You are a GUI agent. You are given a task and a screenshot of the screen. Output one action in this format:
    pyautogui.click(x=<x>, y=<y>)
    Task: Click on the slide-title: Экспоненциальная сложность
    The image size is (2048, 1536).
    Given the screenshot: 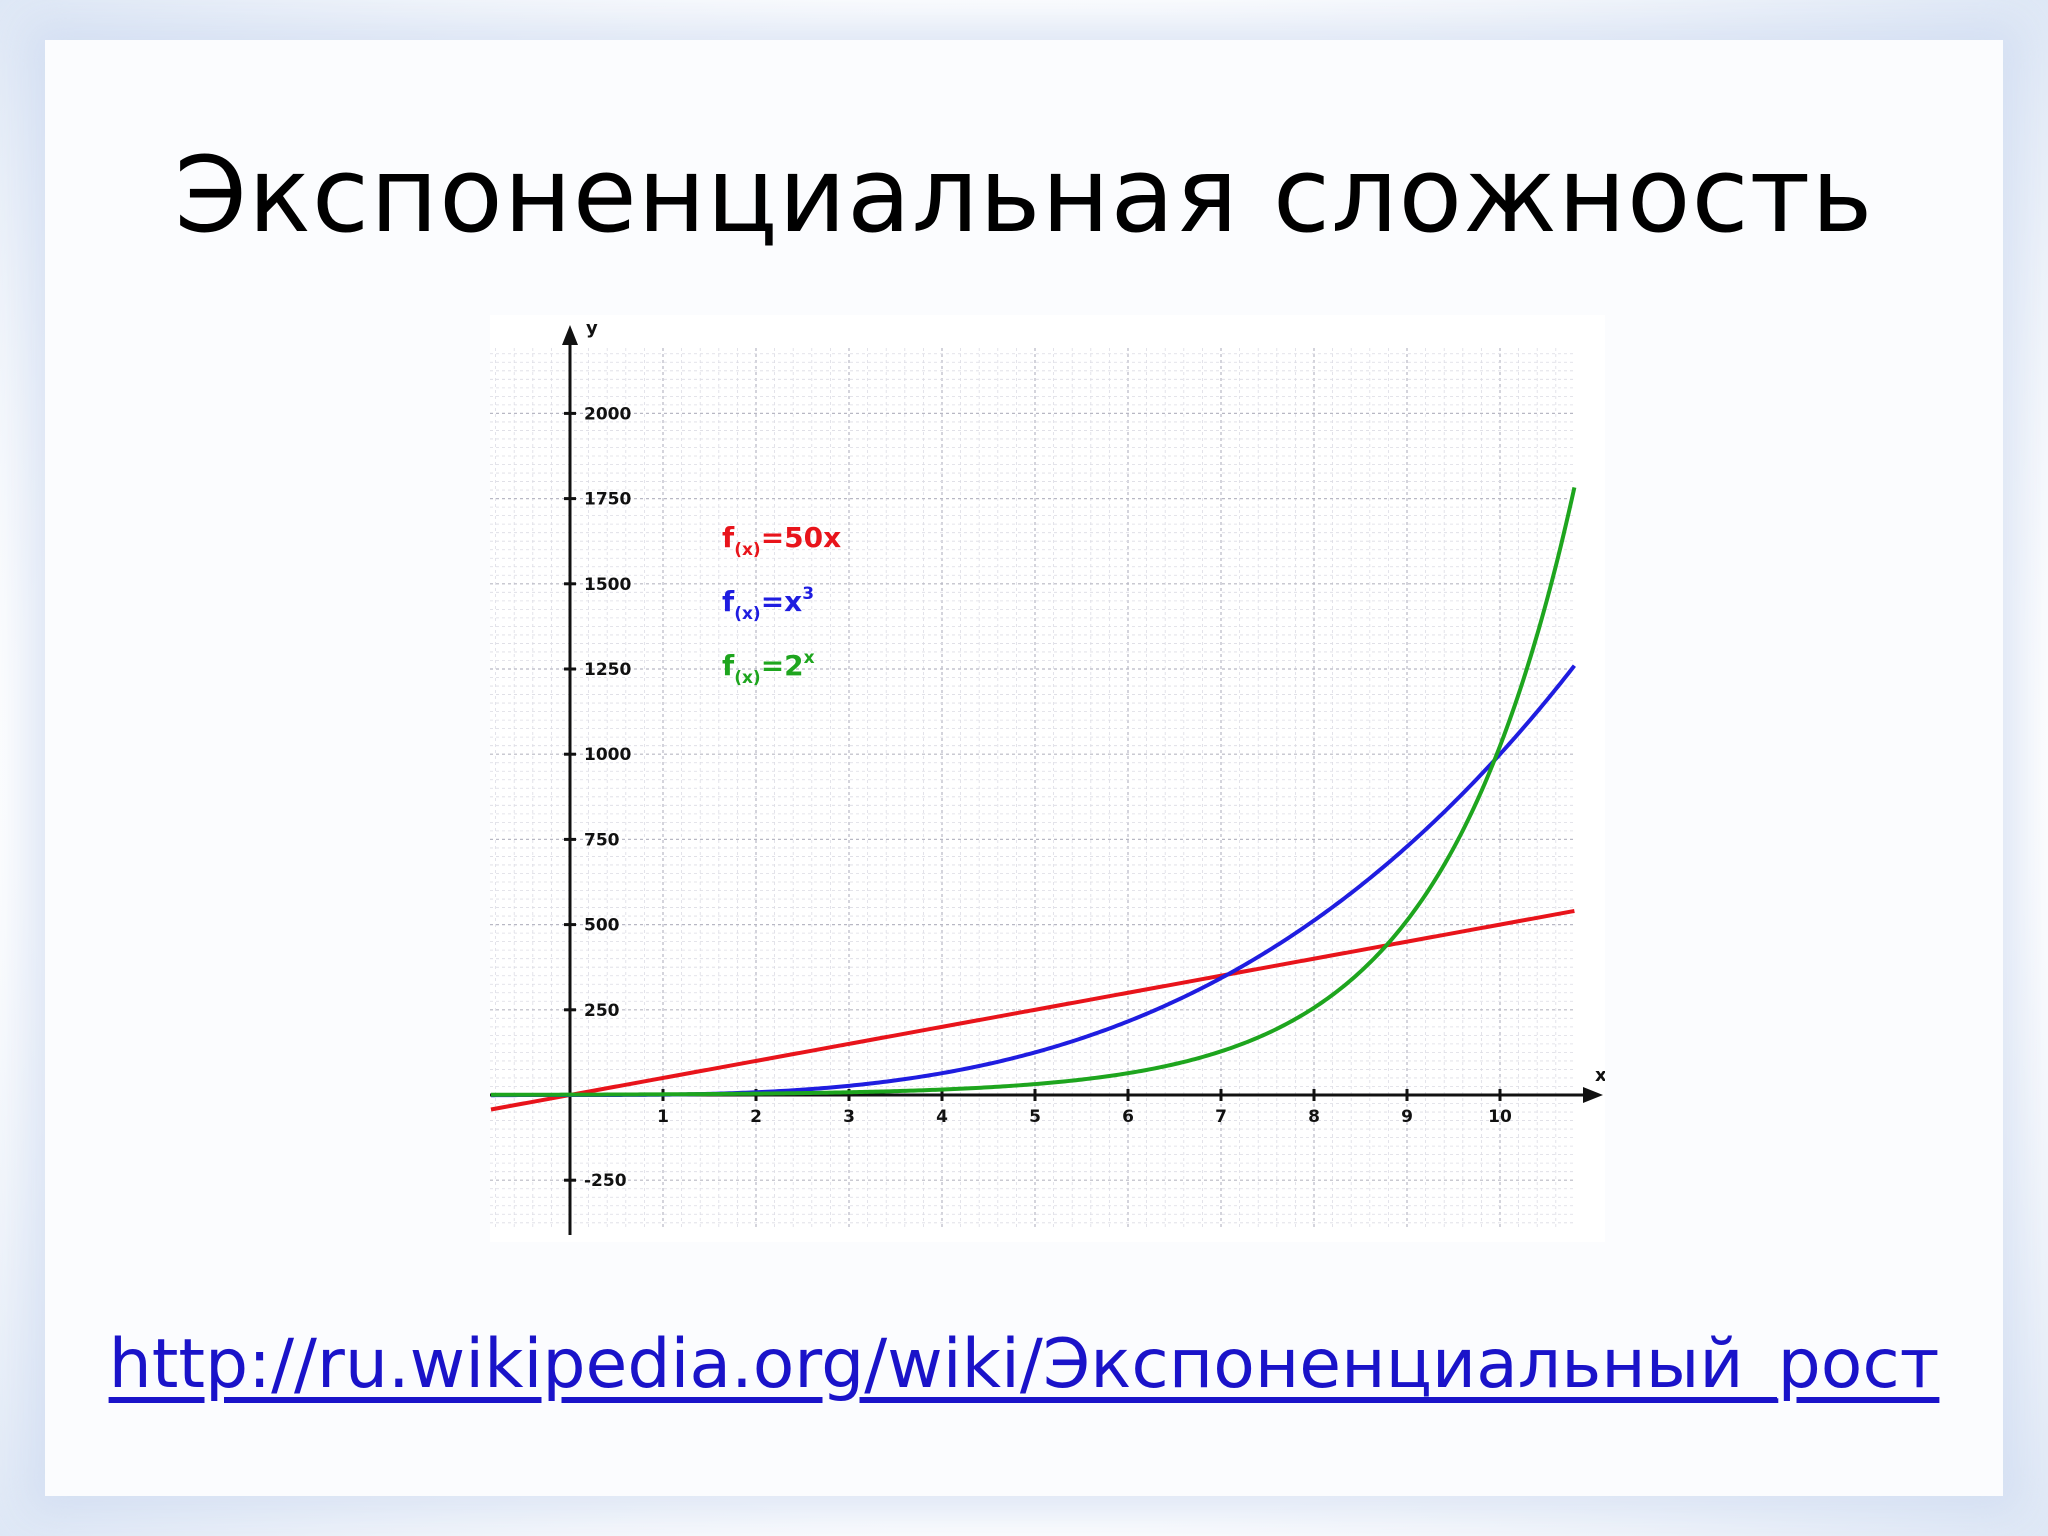 What is the action you would take?
    pyautogui.click(x=1024, y=195)
    